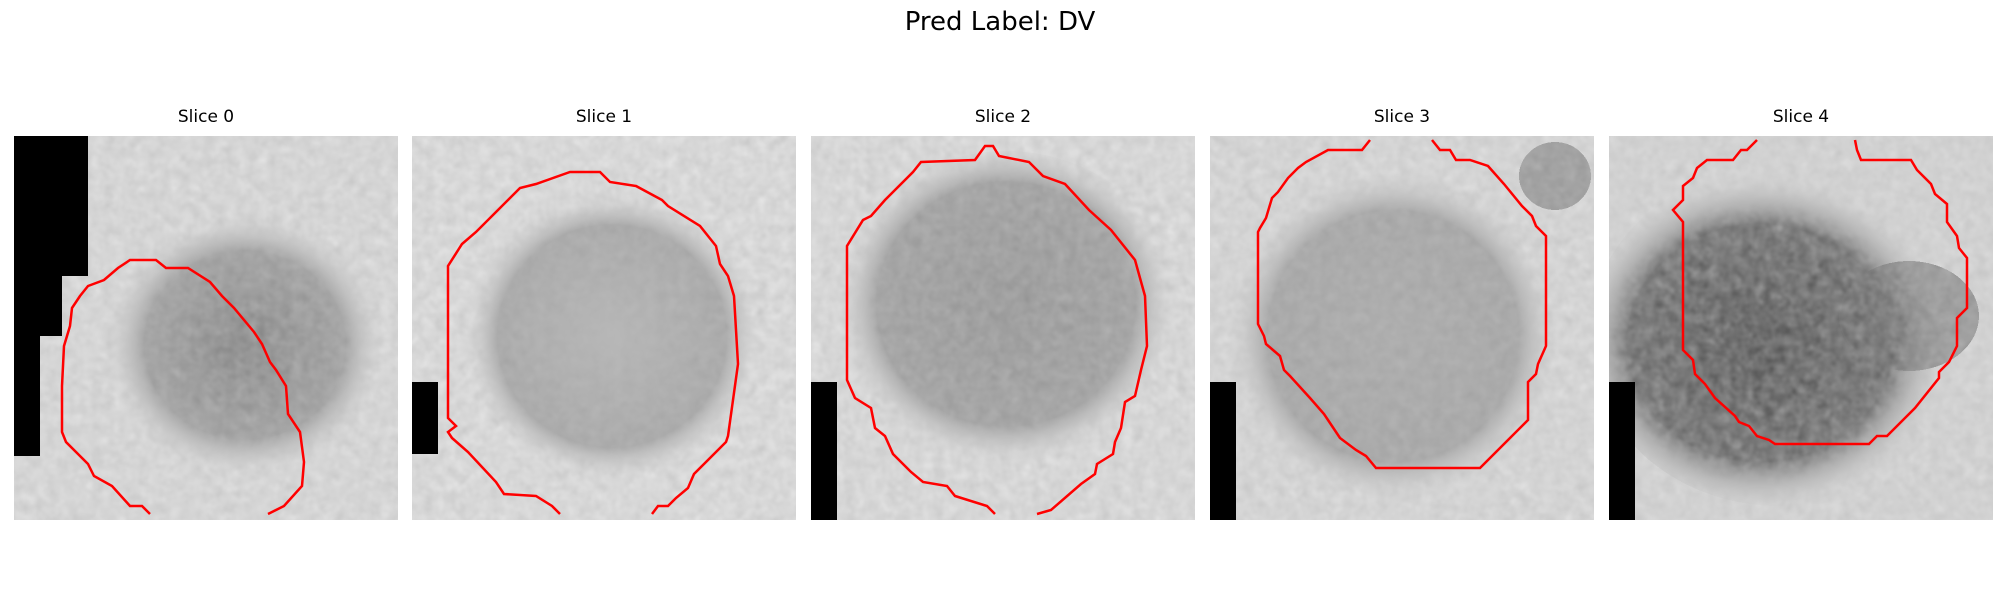 The height and width of the screenshot is (600, 2000). What do you see at coordinates (1000, 22) in the screenshot?
I see `figure-title: Pred Label: DV` at bounding box center [1000, 22].